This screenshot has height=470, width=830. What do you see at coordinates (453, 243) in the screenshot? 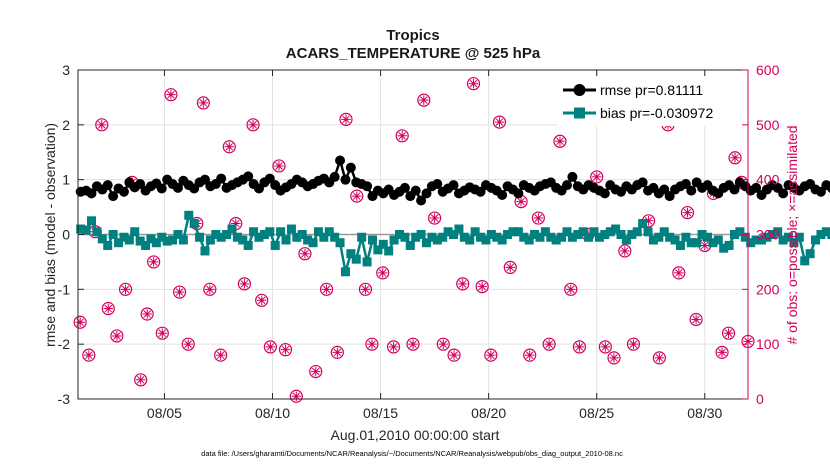
I see `bias-series` at bounding box center [453, 243].